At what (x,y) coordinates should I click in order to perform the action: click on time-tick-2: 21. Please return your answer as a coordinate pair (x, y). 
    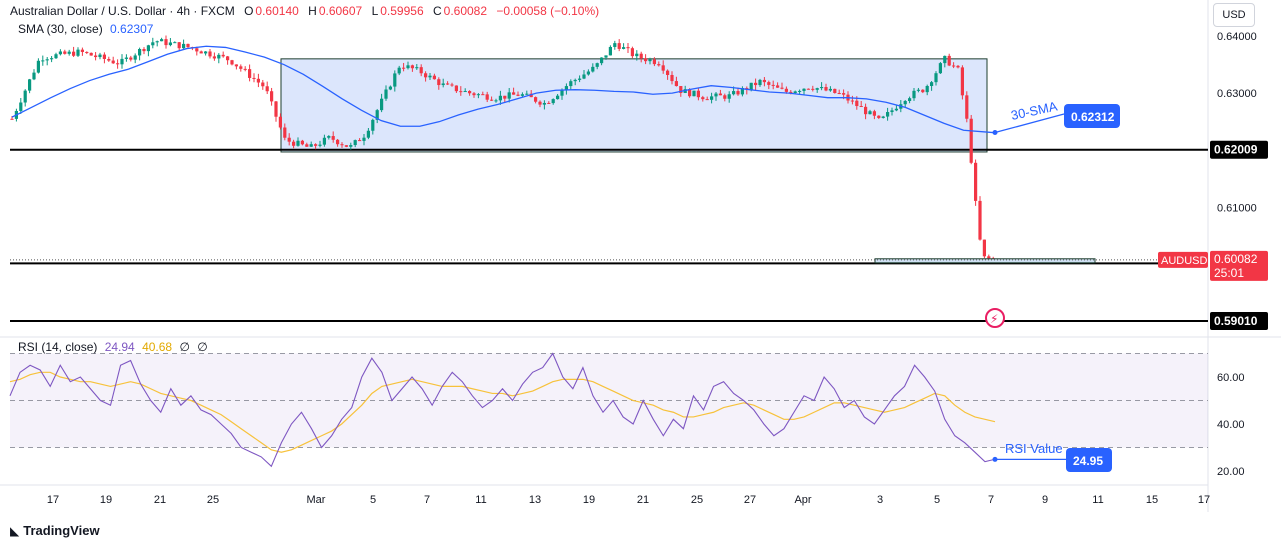
    Looking at the image, I should click on (160, 500).